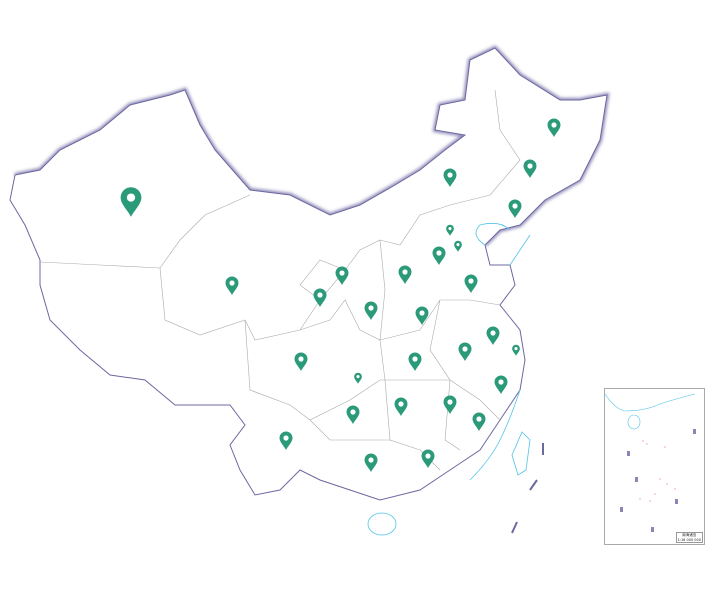 This screenshot has width=715, height=591. Describe the element at coordinates (527, 488) in the screenshot. I see `sea-border-dashes` at that location.